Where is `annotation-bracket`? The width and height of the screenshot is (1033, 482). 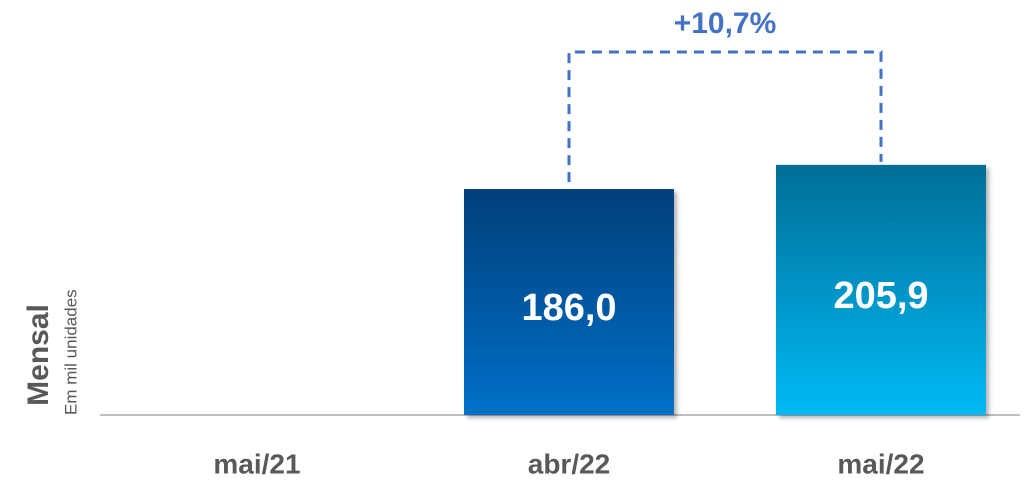
annotation-bracket is located at coordinates (725, 116).